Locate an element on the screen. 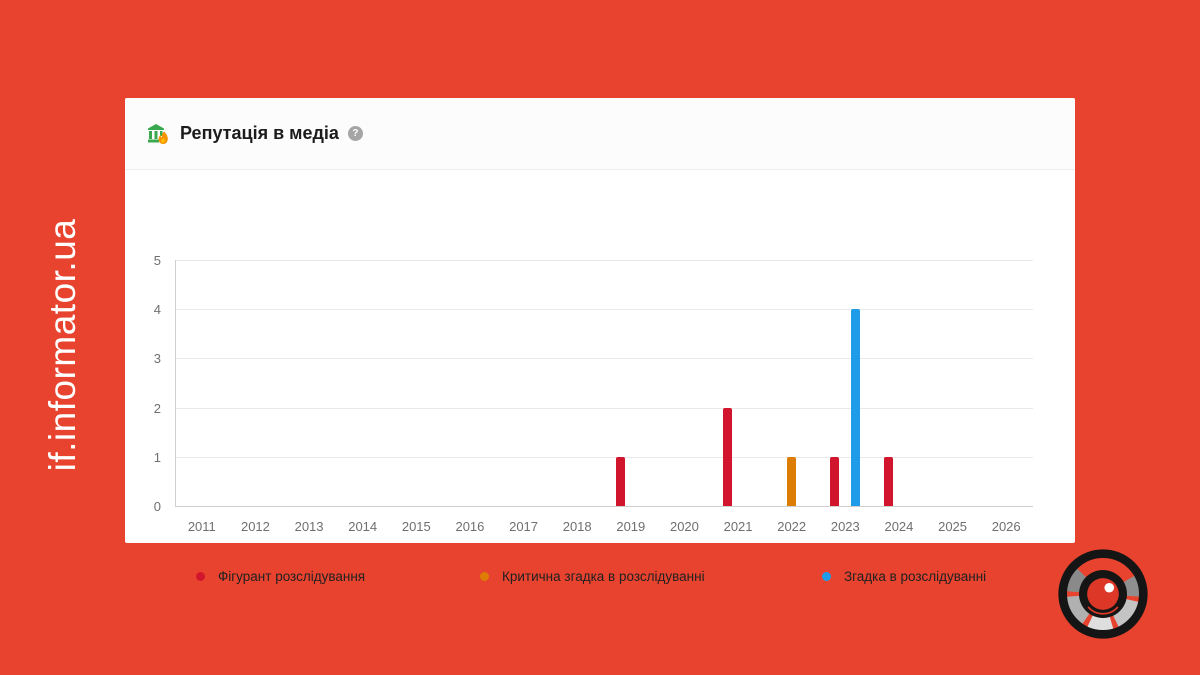  legend-dot-series1 is located at coordinates (200, 576).